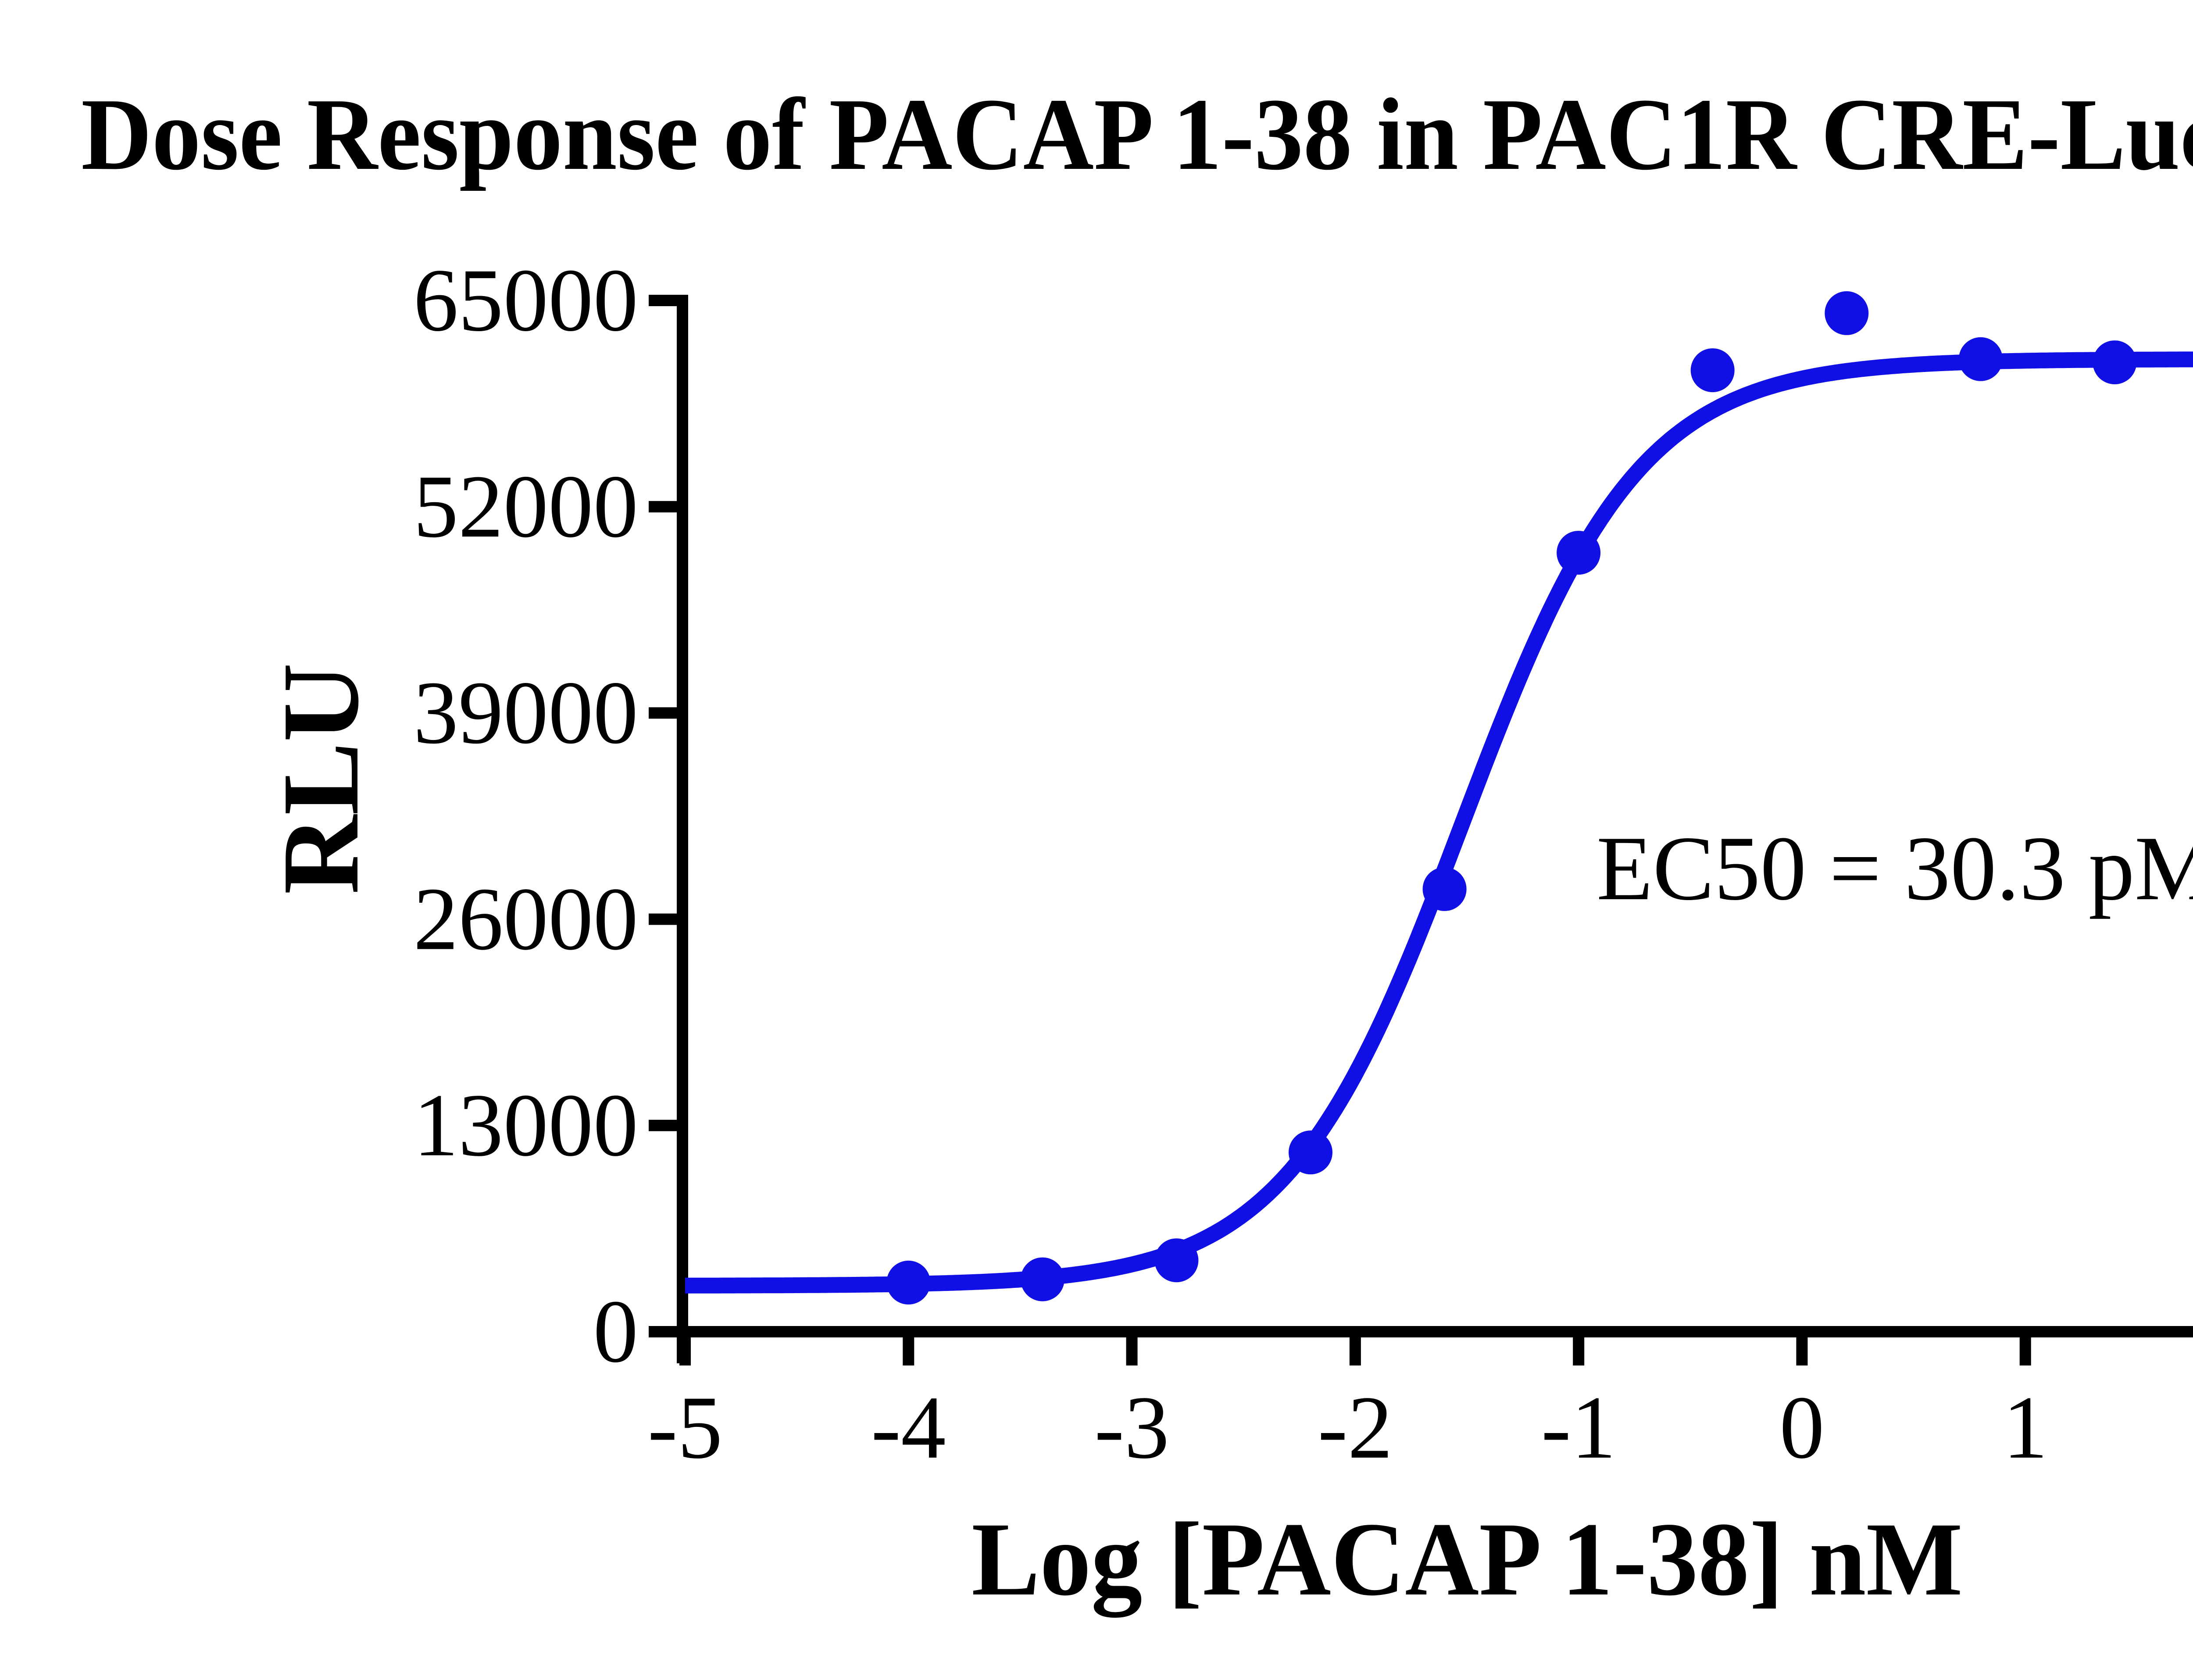  Describe the element at coordinates (1802, 1427) in the screenshot. I see `x-tick-label: 0` at that location.